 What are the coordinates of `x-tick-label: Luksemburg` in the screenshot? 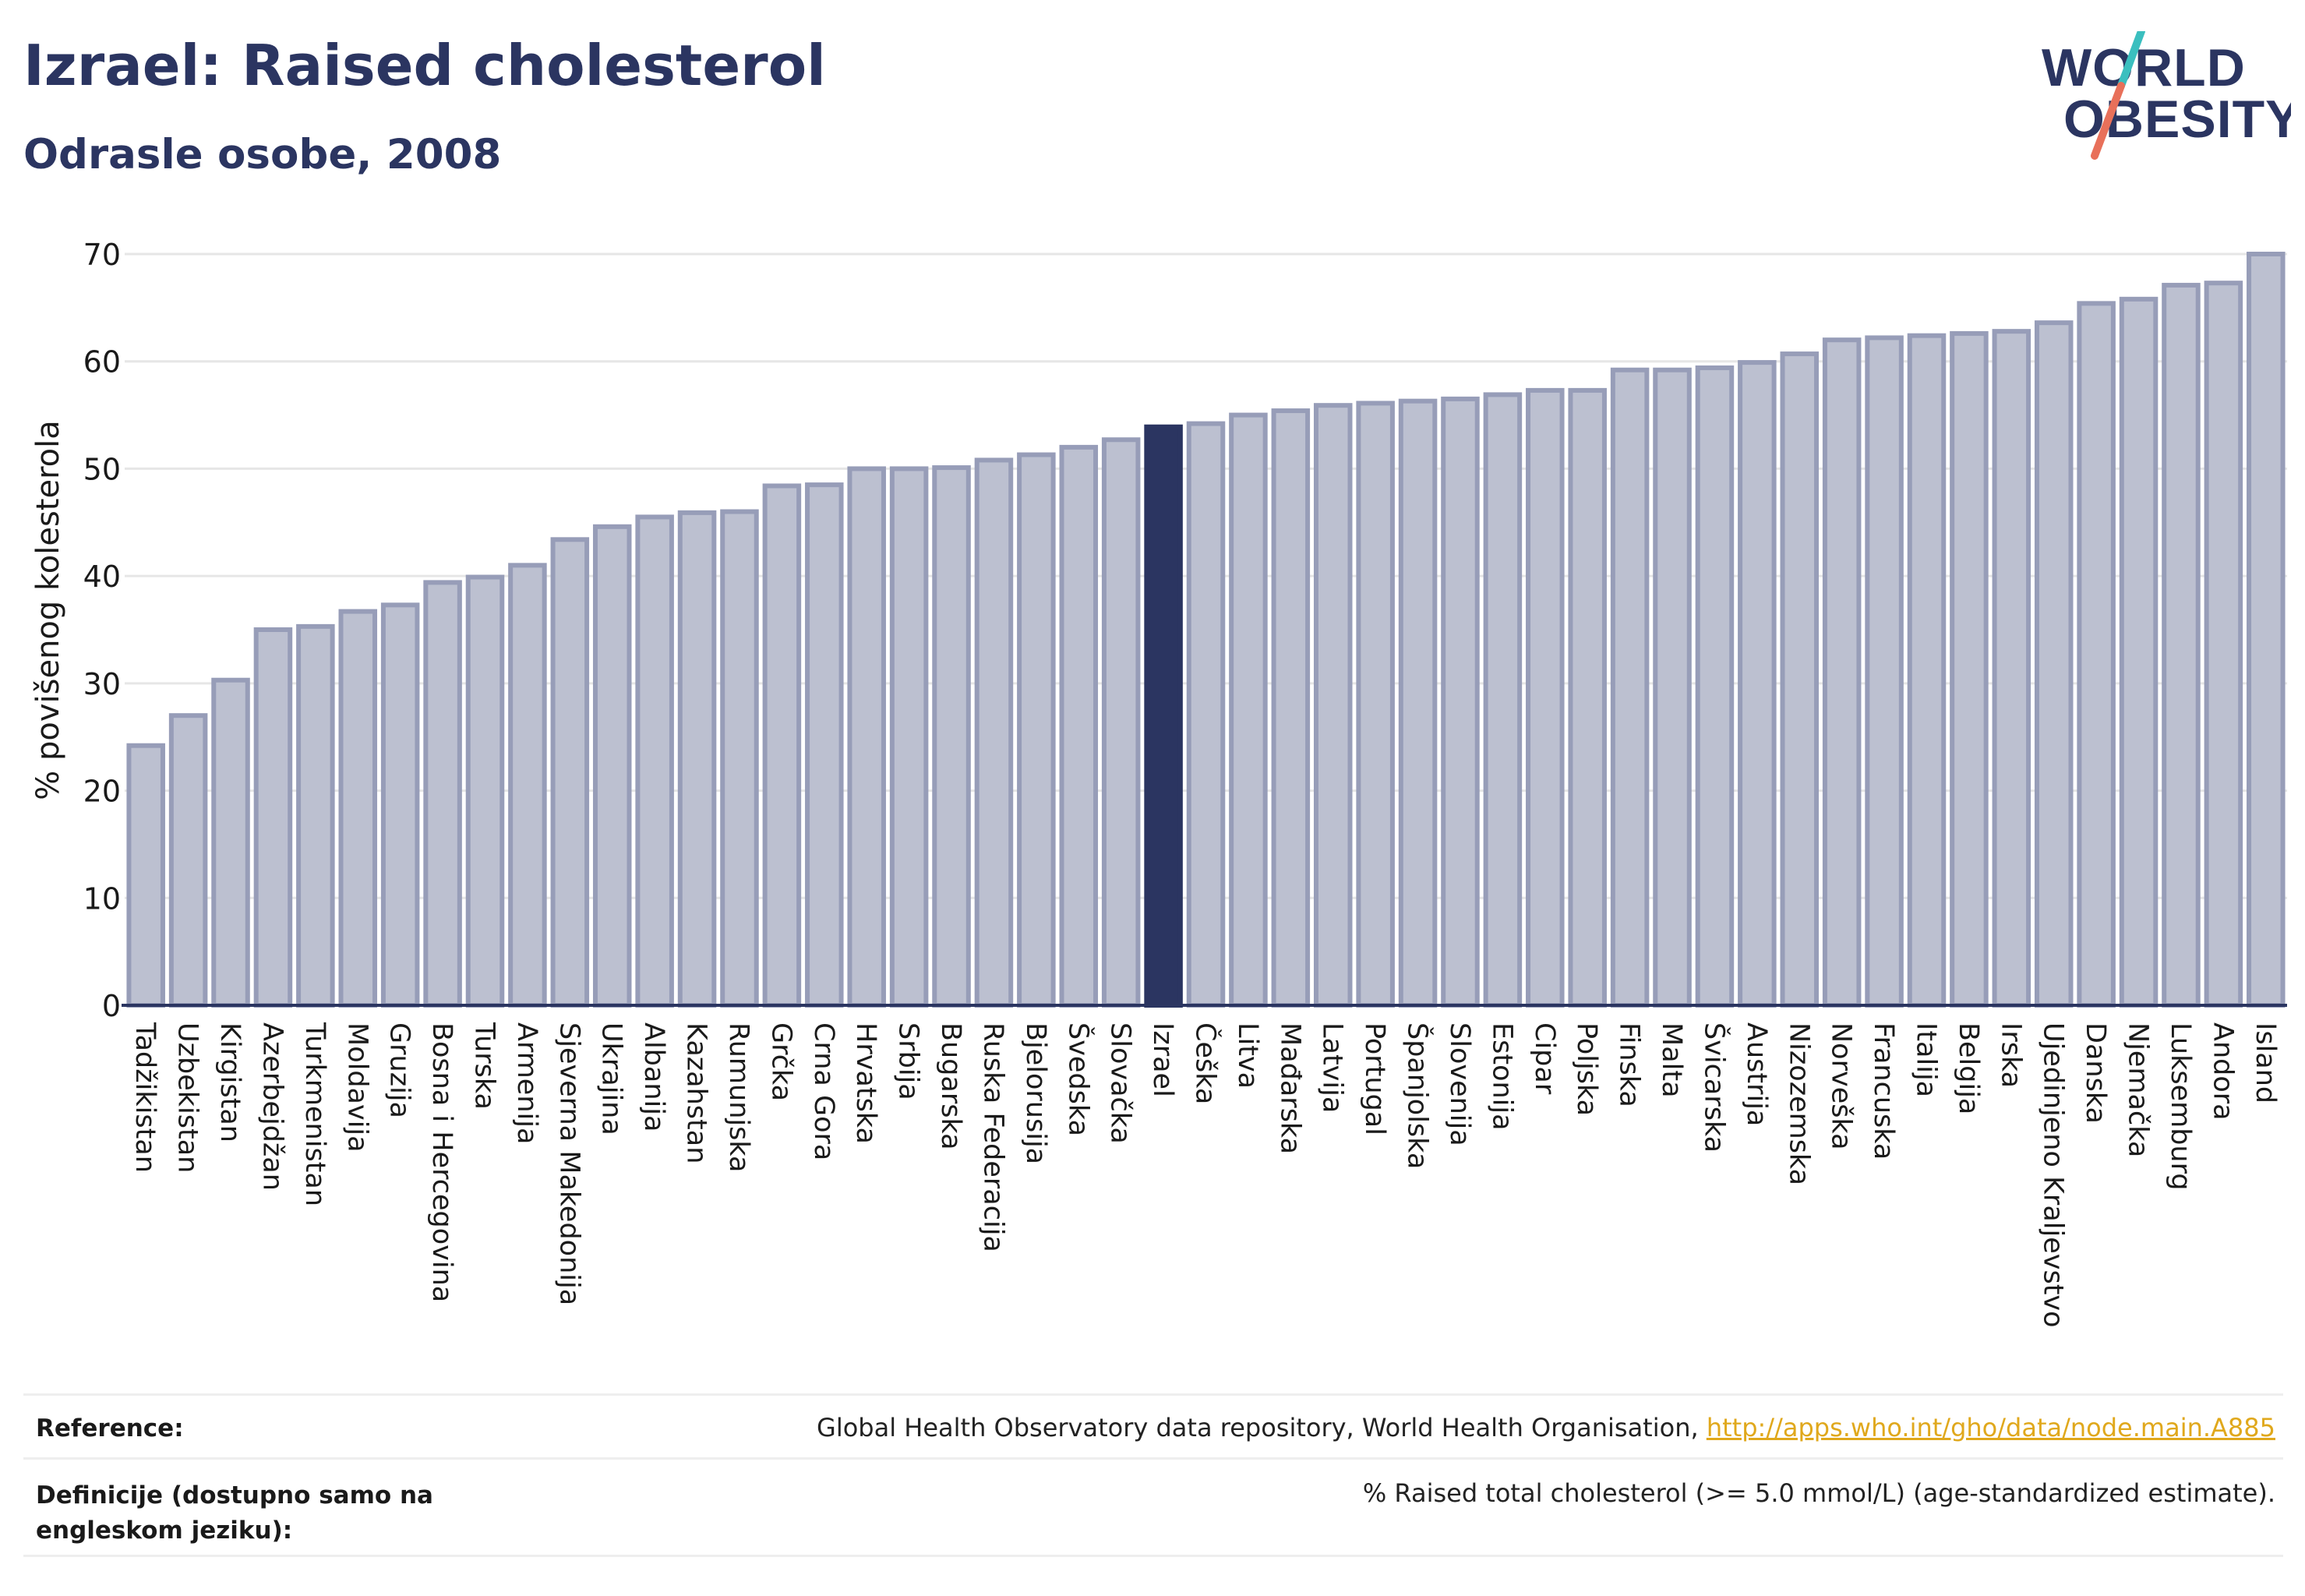 It's located at (2180, 1106).